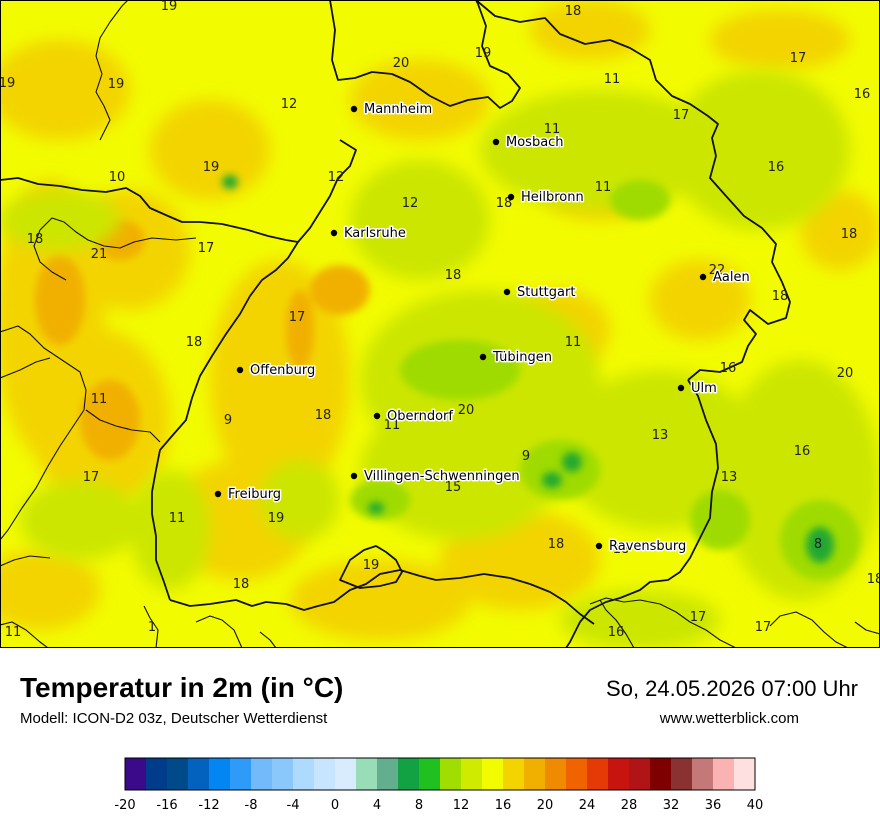  I want to click on border-west-north, so click(149, 210).